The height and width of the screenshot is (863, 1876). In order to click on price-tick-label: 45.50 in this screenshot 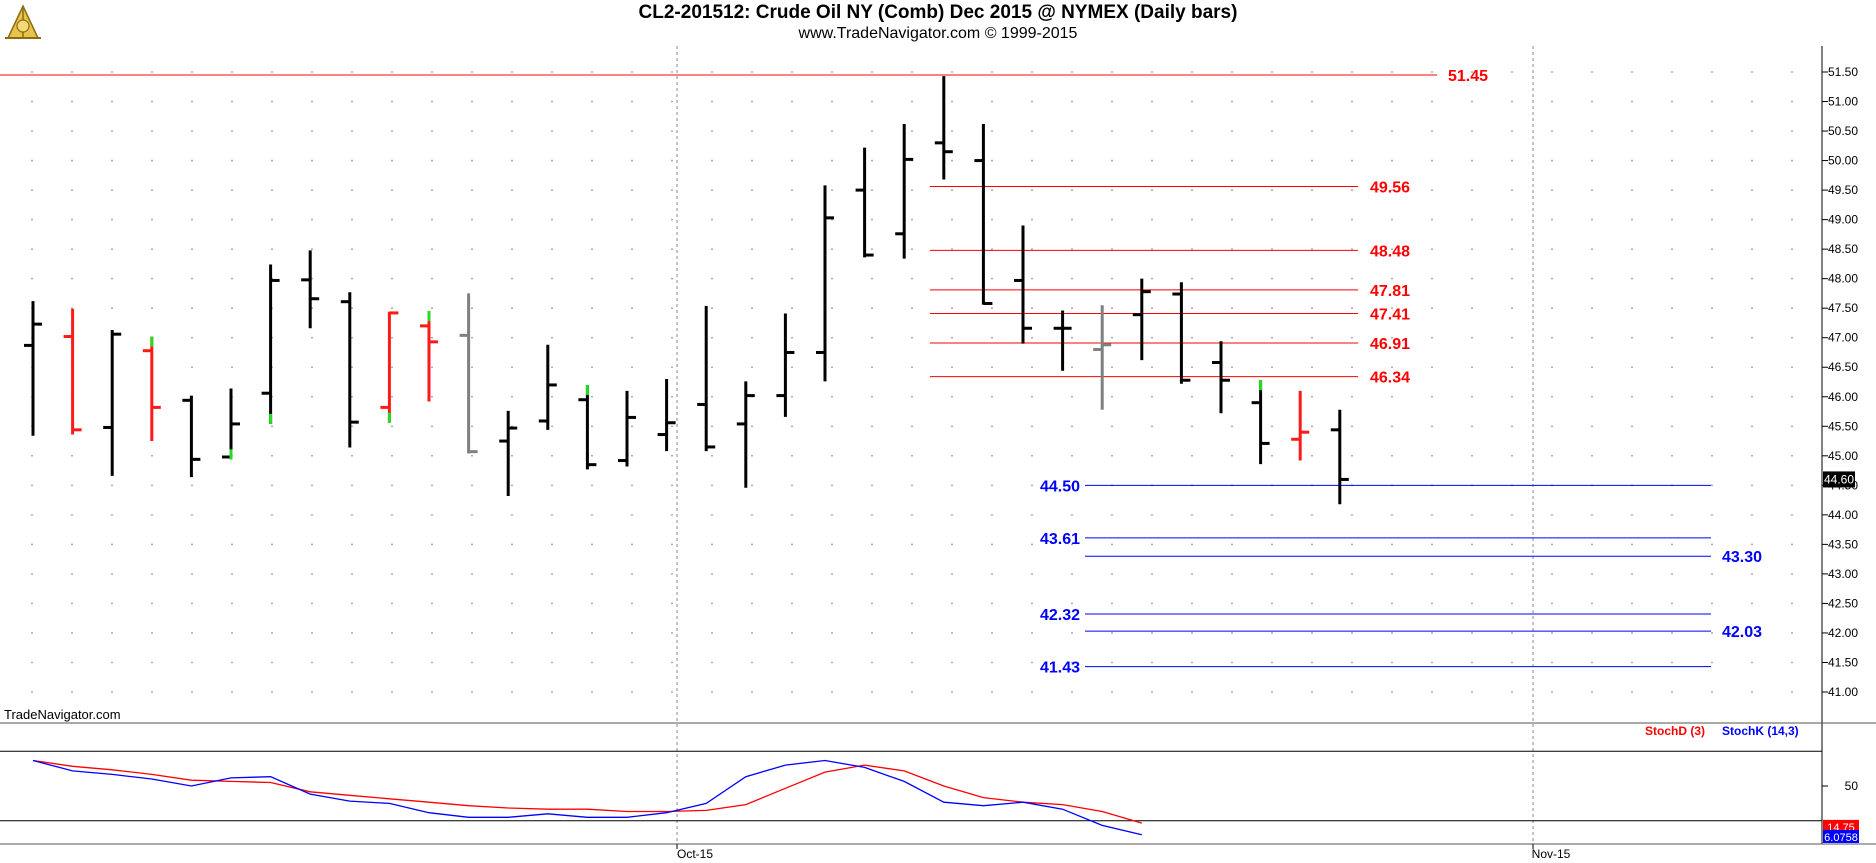, I will do `click(1843, 426)`.